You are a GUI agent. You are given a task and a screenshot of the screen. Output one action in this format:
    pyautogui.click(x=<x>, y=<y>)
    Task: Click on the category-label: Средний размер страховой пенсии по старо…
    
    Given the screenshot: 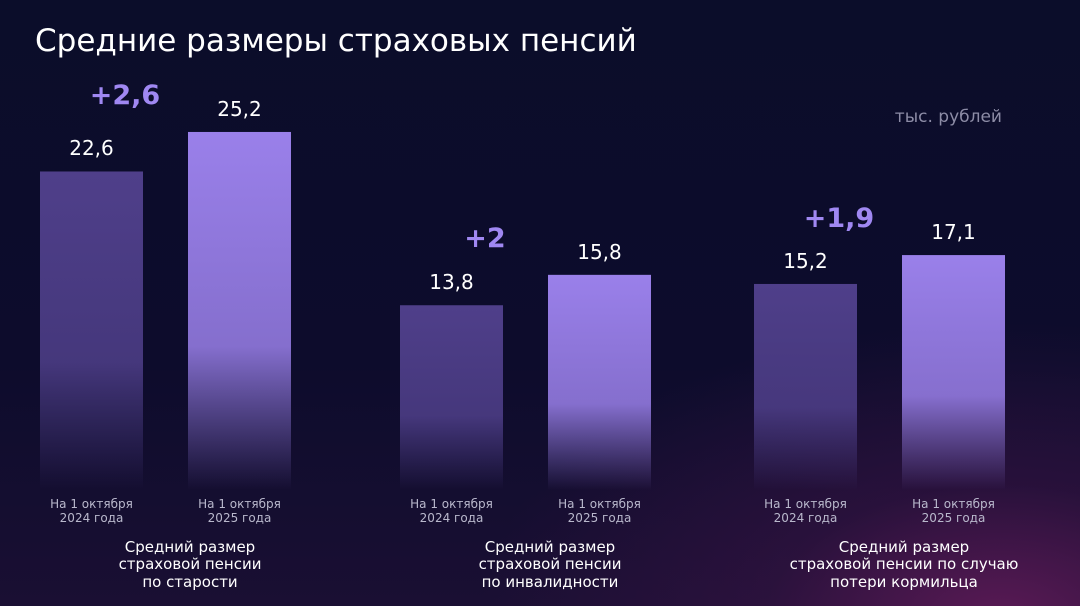 What is the action you would take?
    pyautogui.click(x=190, y=564)
    